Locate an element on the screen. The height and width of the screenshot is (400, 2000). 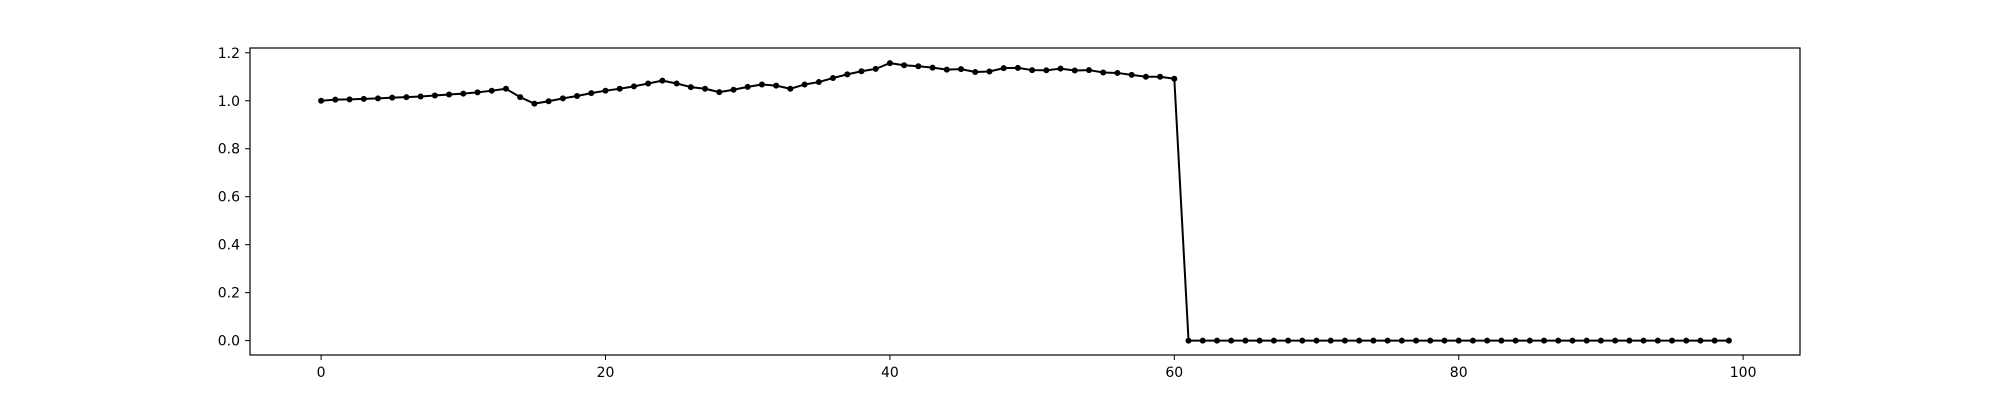
x-tick-label: 20 is located at coordinates (606, 373).